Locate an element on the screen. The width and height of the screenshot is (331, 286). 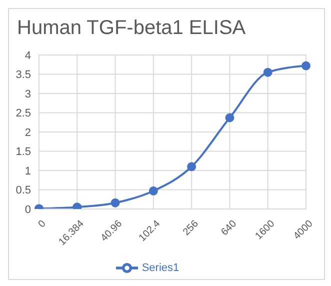
y-tick-label: 4 is located at coordinates (27, 56).